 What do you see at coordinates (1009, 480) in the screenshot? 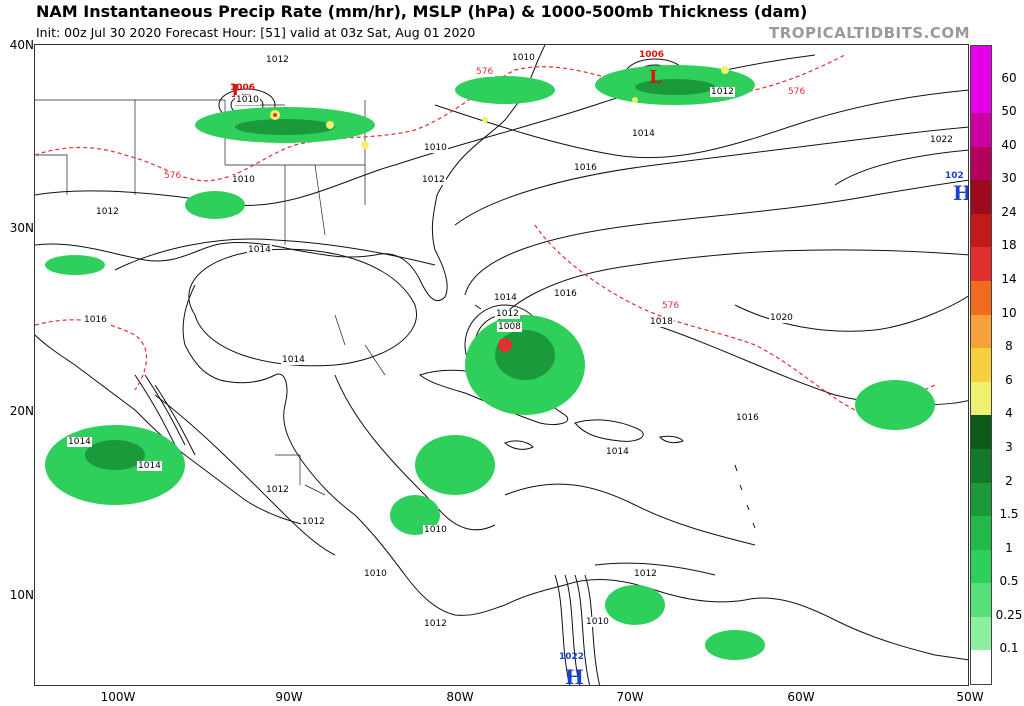
I see `colorbar-label: 2` at bounding box center [1009, 480].